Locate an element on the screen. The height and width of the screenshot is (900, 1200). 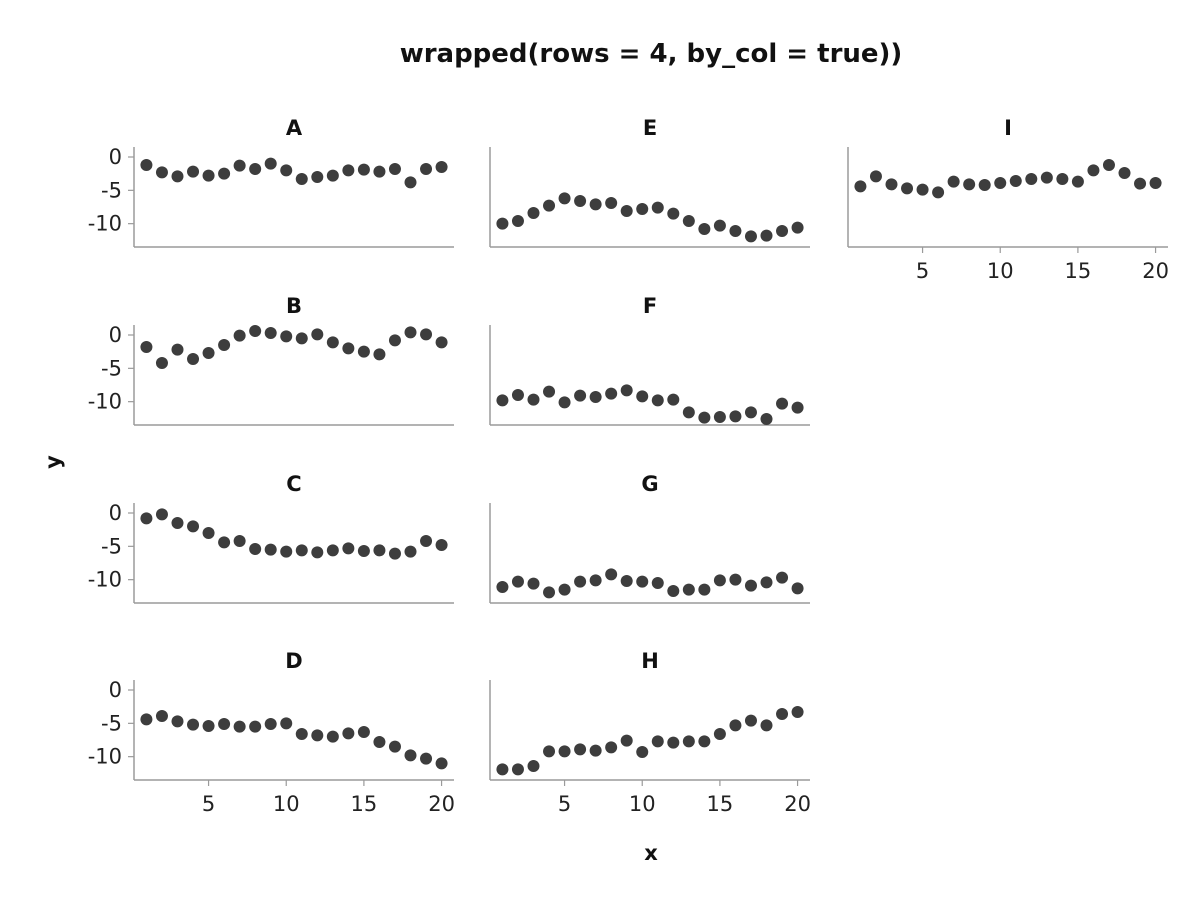
facet-title-H: H is located at coordinates (650, 661).